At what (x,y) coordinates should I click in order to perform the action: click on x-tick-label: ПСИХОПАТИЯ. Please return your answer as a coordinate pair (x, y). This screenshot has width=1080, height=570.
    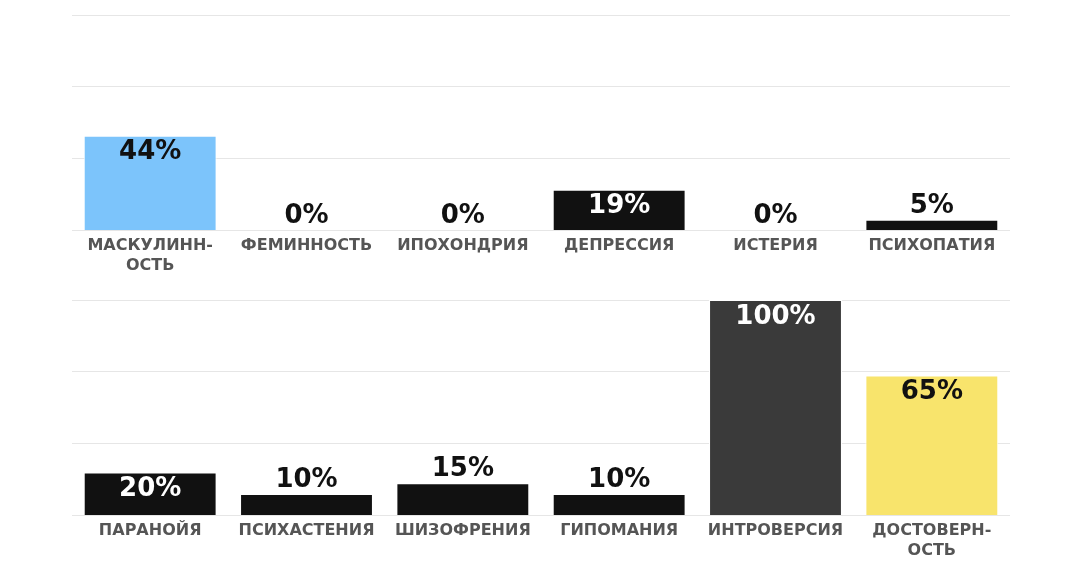
    Looking at the image, I should click on (932, 245).